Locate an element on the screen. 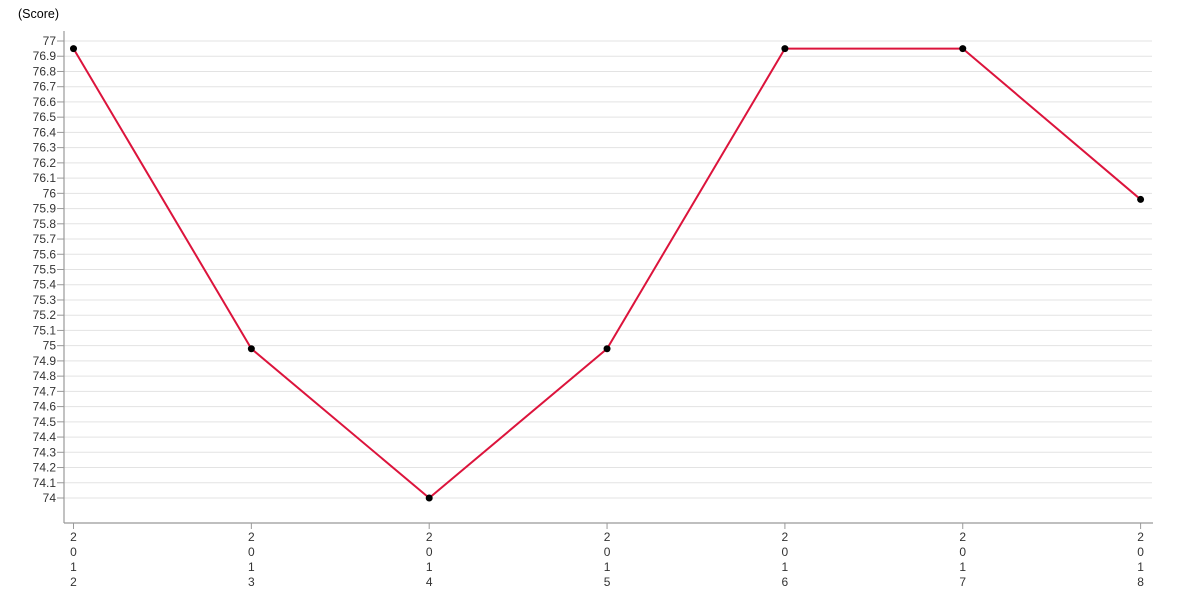 The height and width of the screenshot is (600, 1180). y-tick-label: 76.8 is located at coordinates (45, 71).